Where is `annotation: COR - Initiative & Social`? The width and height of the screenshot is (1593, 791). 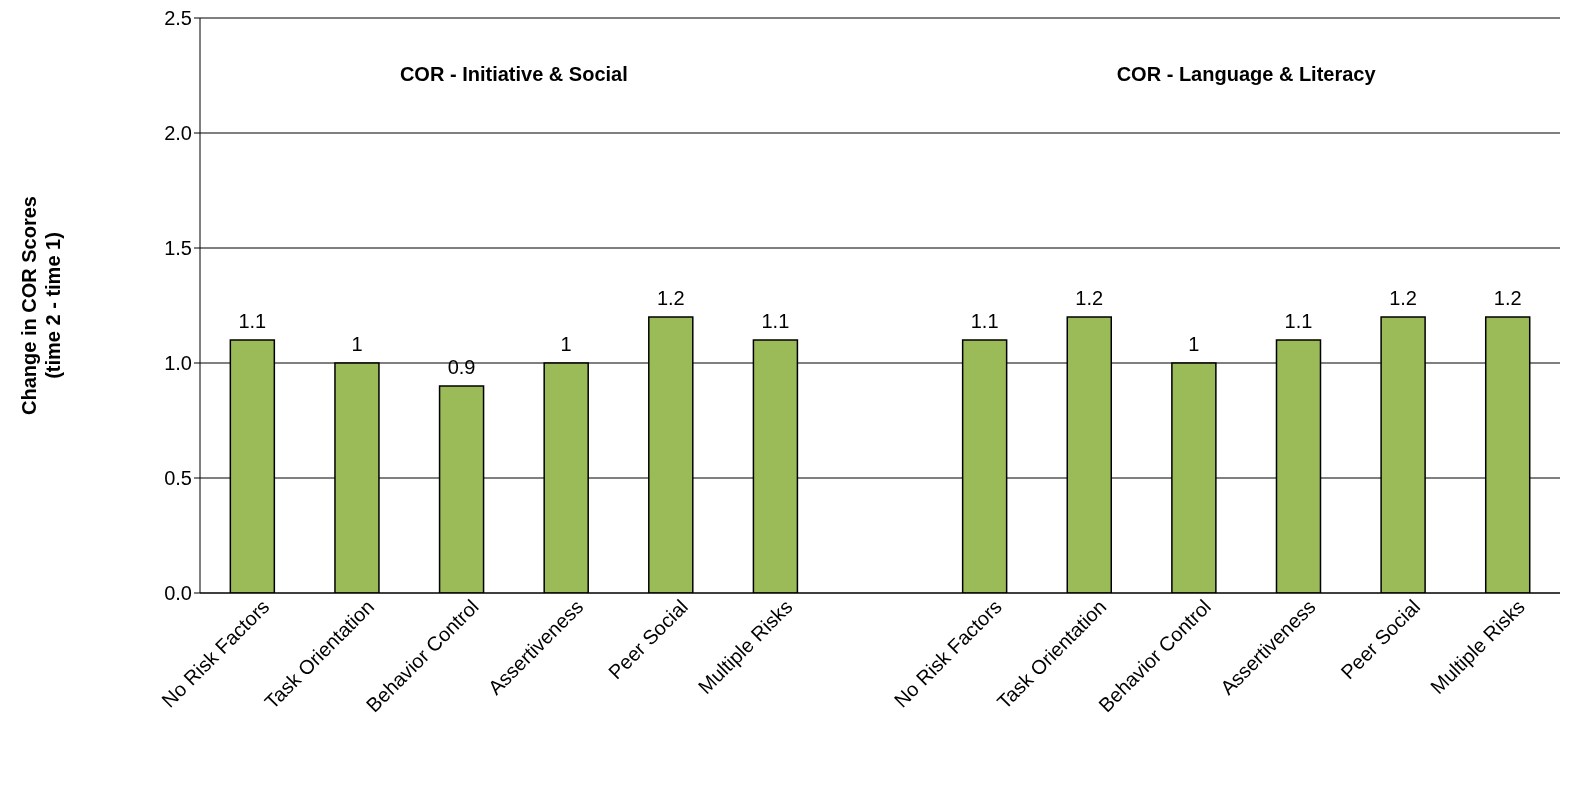 annotation: COR - Initiative & Social is located at coordinates (513, 74).